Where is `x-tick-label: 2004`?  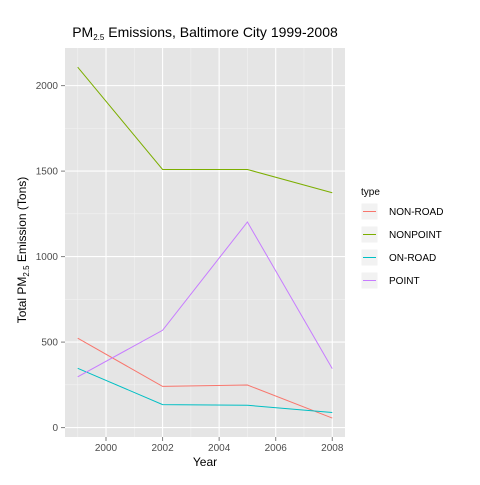 x-tick-label: 2004 is located at coordinates (219, 448).